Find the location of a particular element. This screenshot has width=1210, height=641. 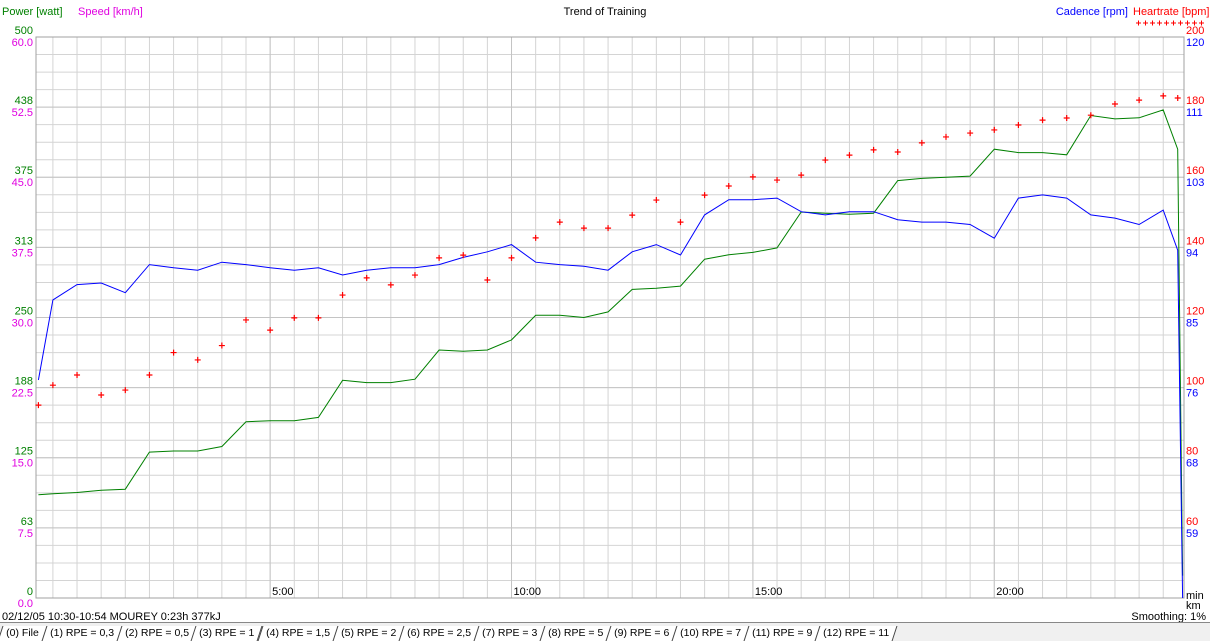

tab: (4) RPE = 1,5 is located at coordinates (297, 633).